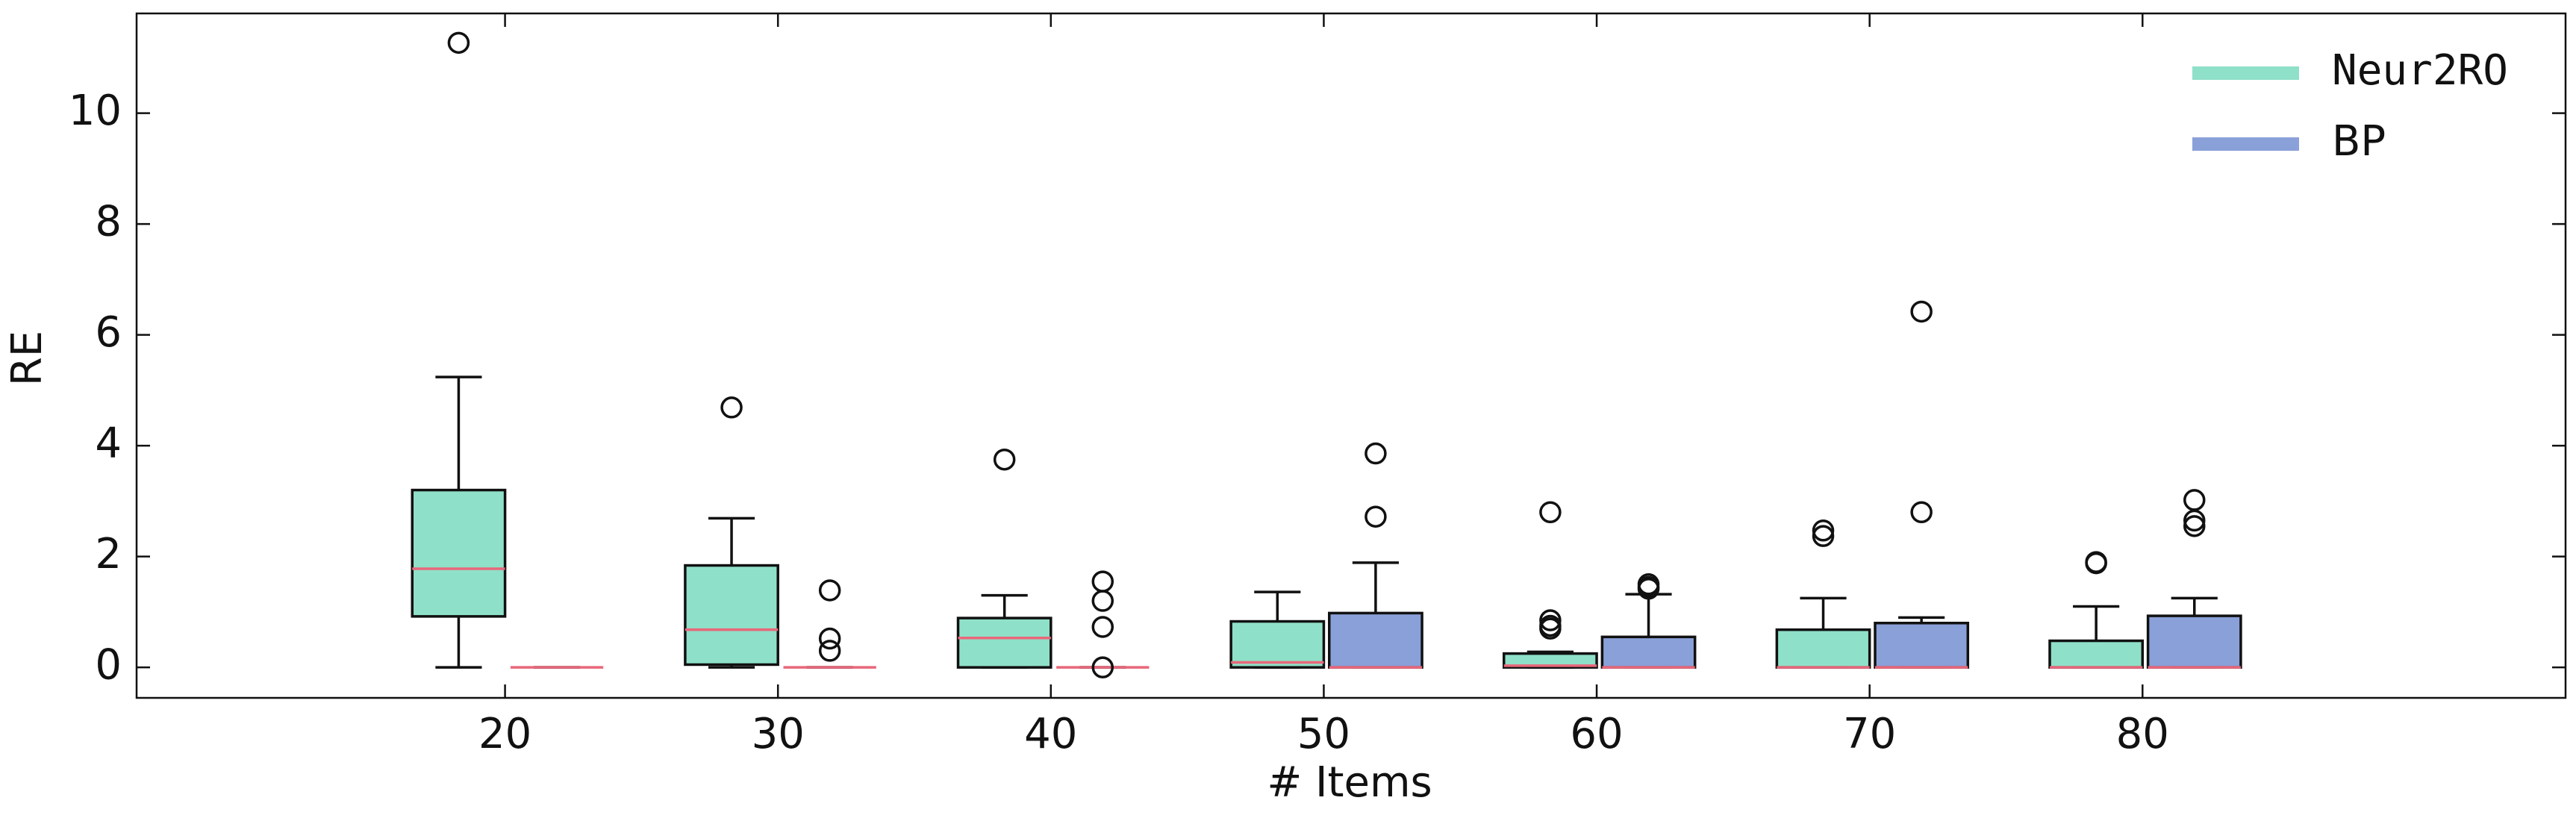  What do you see at coordinates (1050, 734) in the screenshot?
I see `x-tick-label: 40` at bounding box center [1050, 734].